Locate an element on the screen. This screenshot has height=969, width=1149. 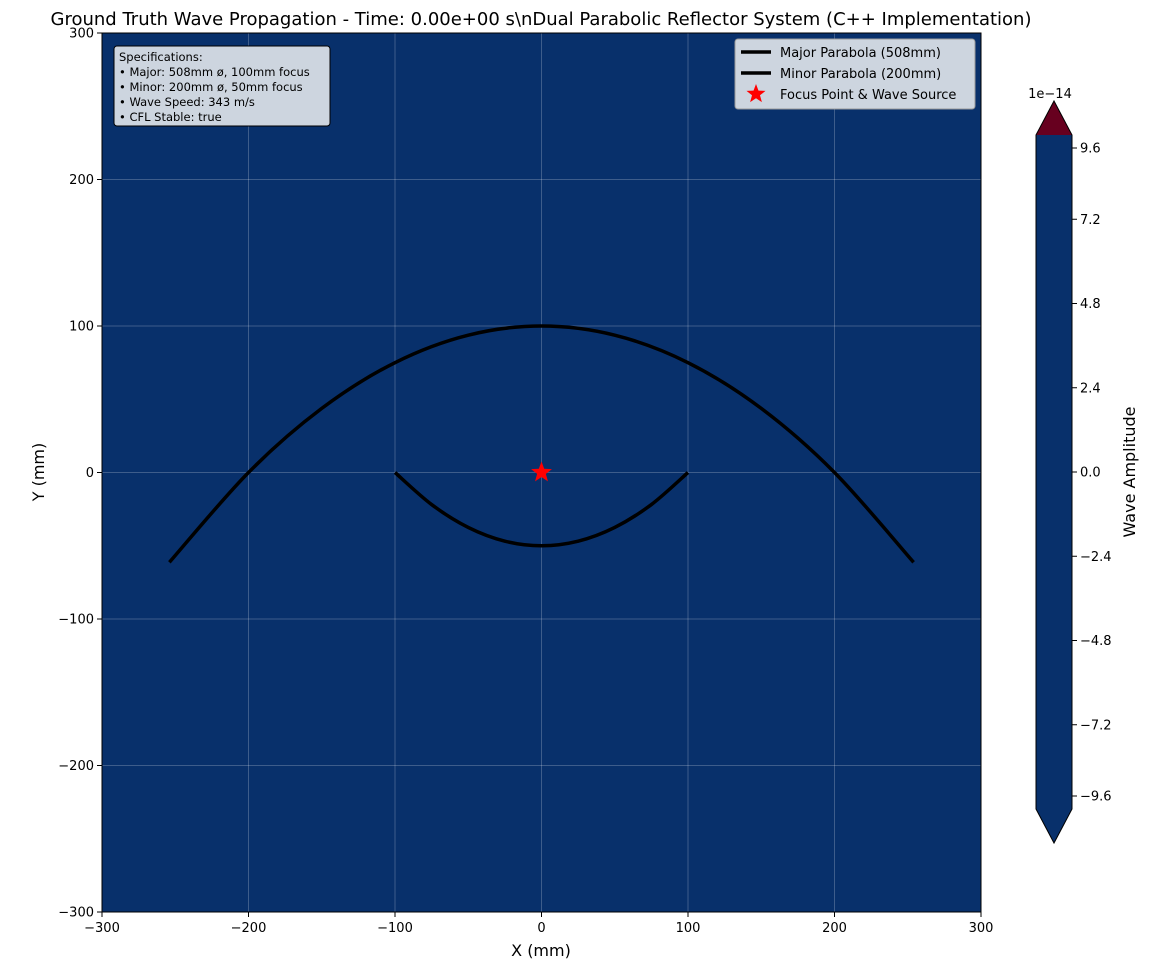
legend-star-marker is located at coordinates (756, 93).